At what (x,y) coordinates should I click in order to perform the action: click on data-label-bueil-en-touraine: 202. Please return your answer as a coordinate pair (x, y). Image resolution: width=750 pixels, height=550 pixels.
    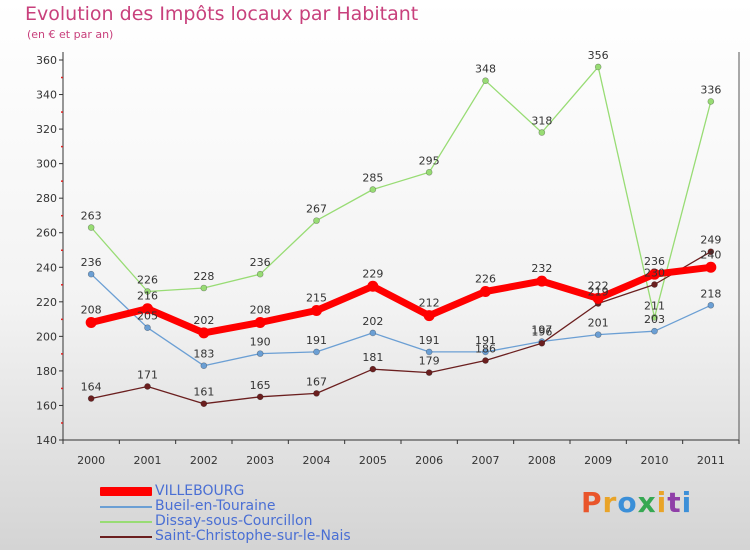
    Looking at the image, I should click on (372, 321).